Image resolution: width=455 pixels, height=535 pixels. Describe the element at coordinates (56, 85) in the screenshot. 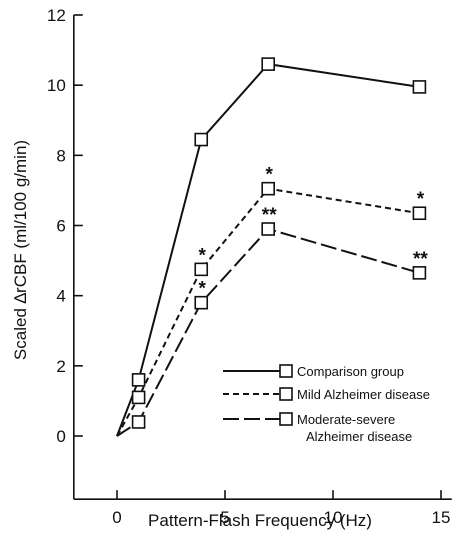

I see `y-tick-label: 10` at that location.